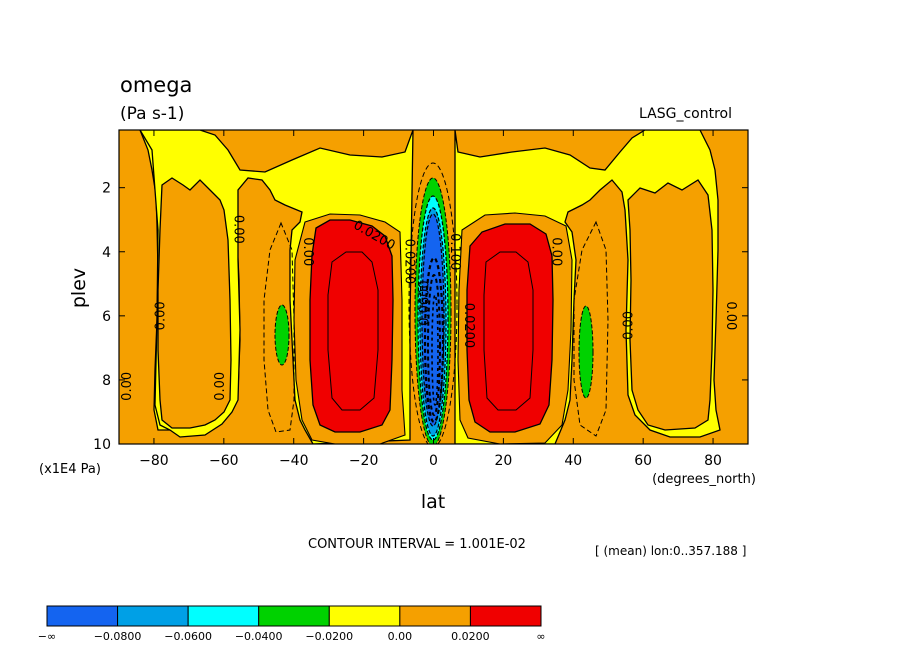  Describe the element at coordinates (353, 331) in the screenshot. I see `red-inner-contour-left` at that location.